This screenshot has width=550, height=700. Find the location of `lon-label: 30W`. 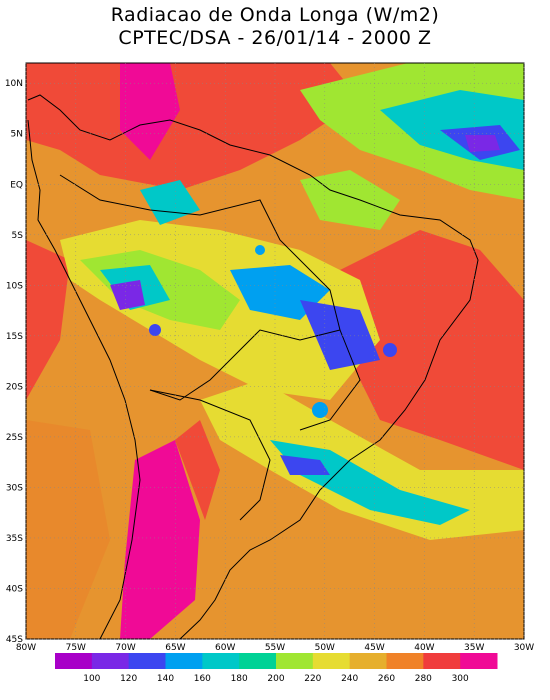

lon-label: 30W is located at coordinates (524, 648).